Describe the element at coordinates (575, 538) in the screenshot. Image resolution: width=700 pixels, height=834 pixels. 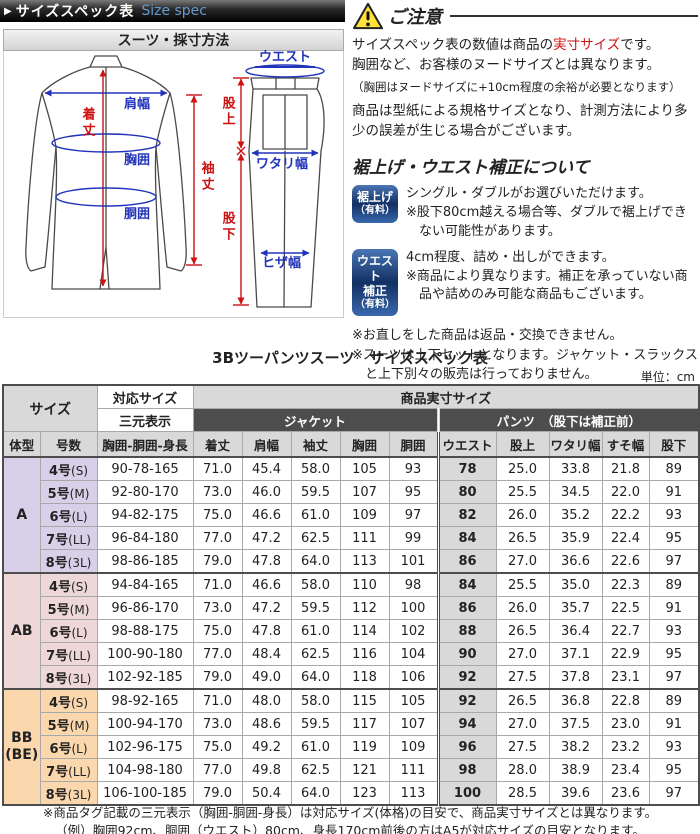
I see `value-cell: 35.9` at that location.